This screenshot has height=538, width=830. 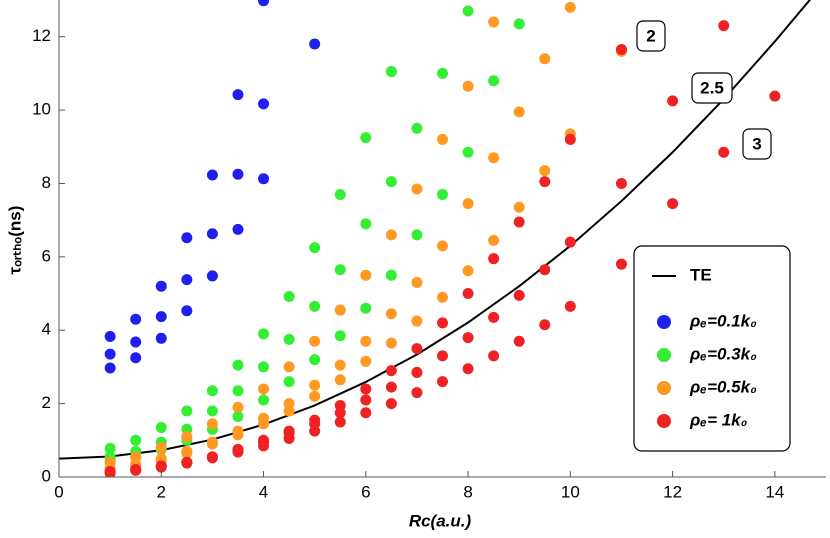 I want to click on x-tick-label: 10, so click(x=570, y=491).